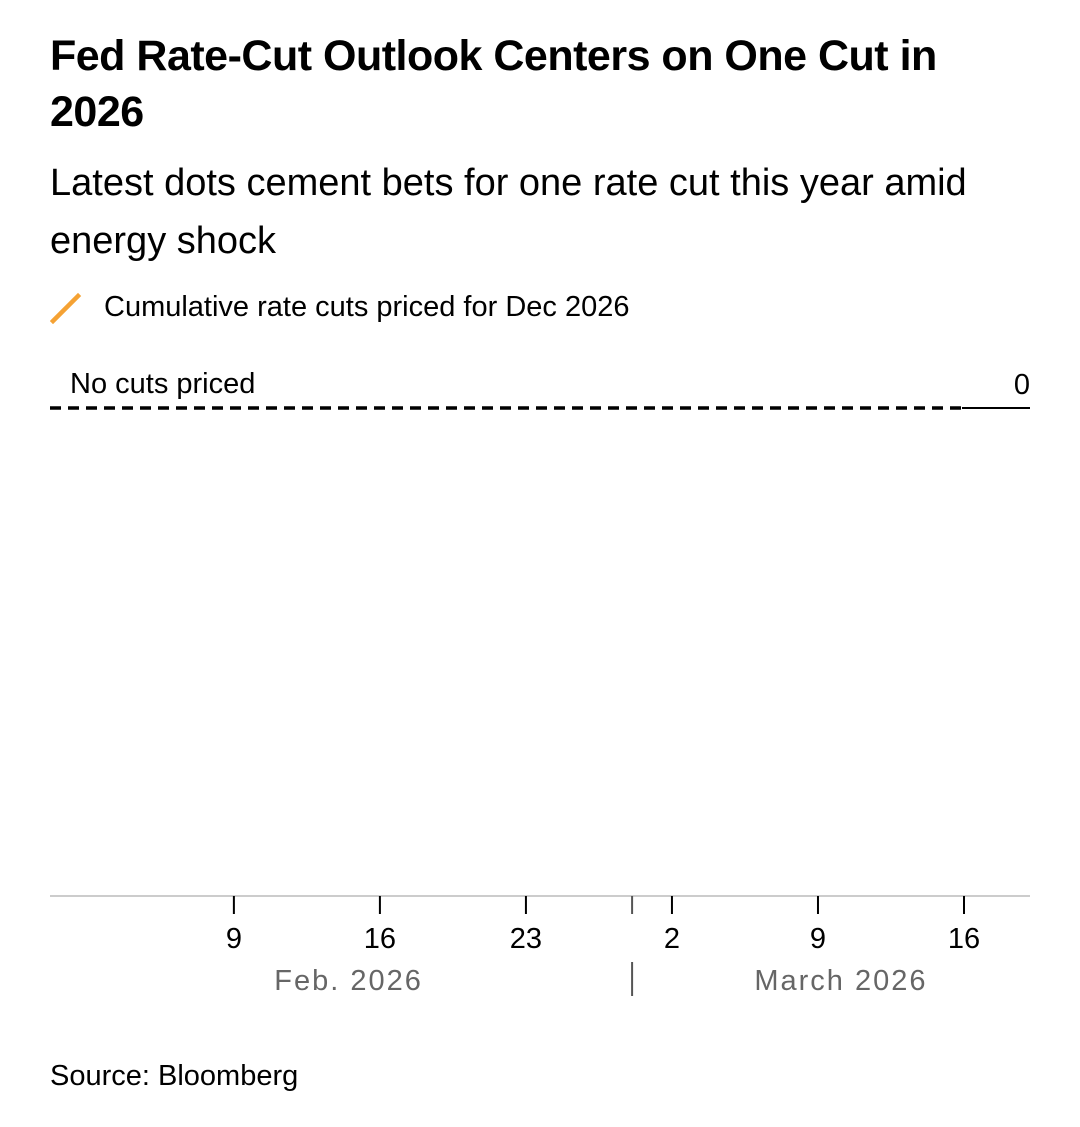 The height and width of the screenshot is (1127, 1080). I want to click on x-tick-label: 2, so click(672, 939).